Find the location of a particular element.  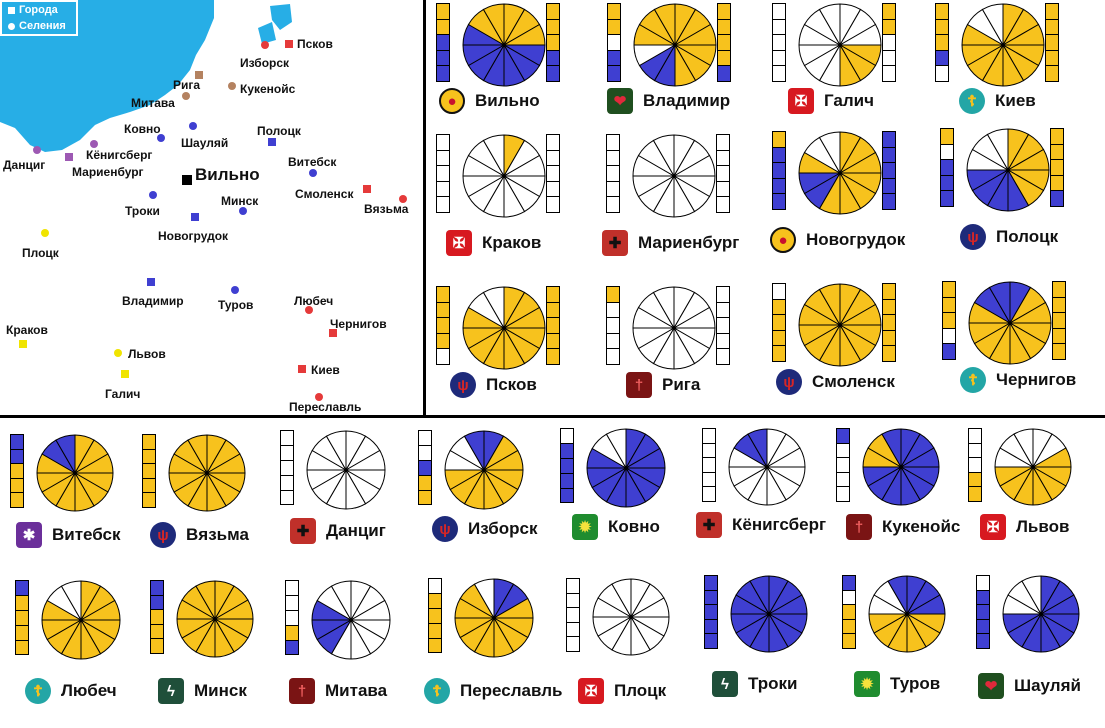

map-city-label: Краков is located at coordinates (27, 330).